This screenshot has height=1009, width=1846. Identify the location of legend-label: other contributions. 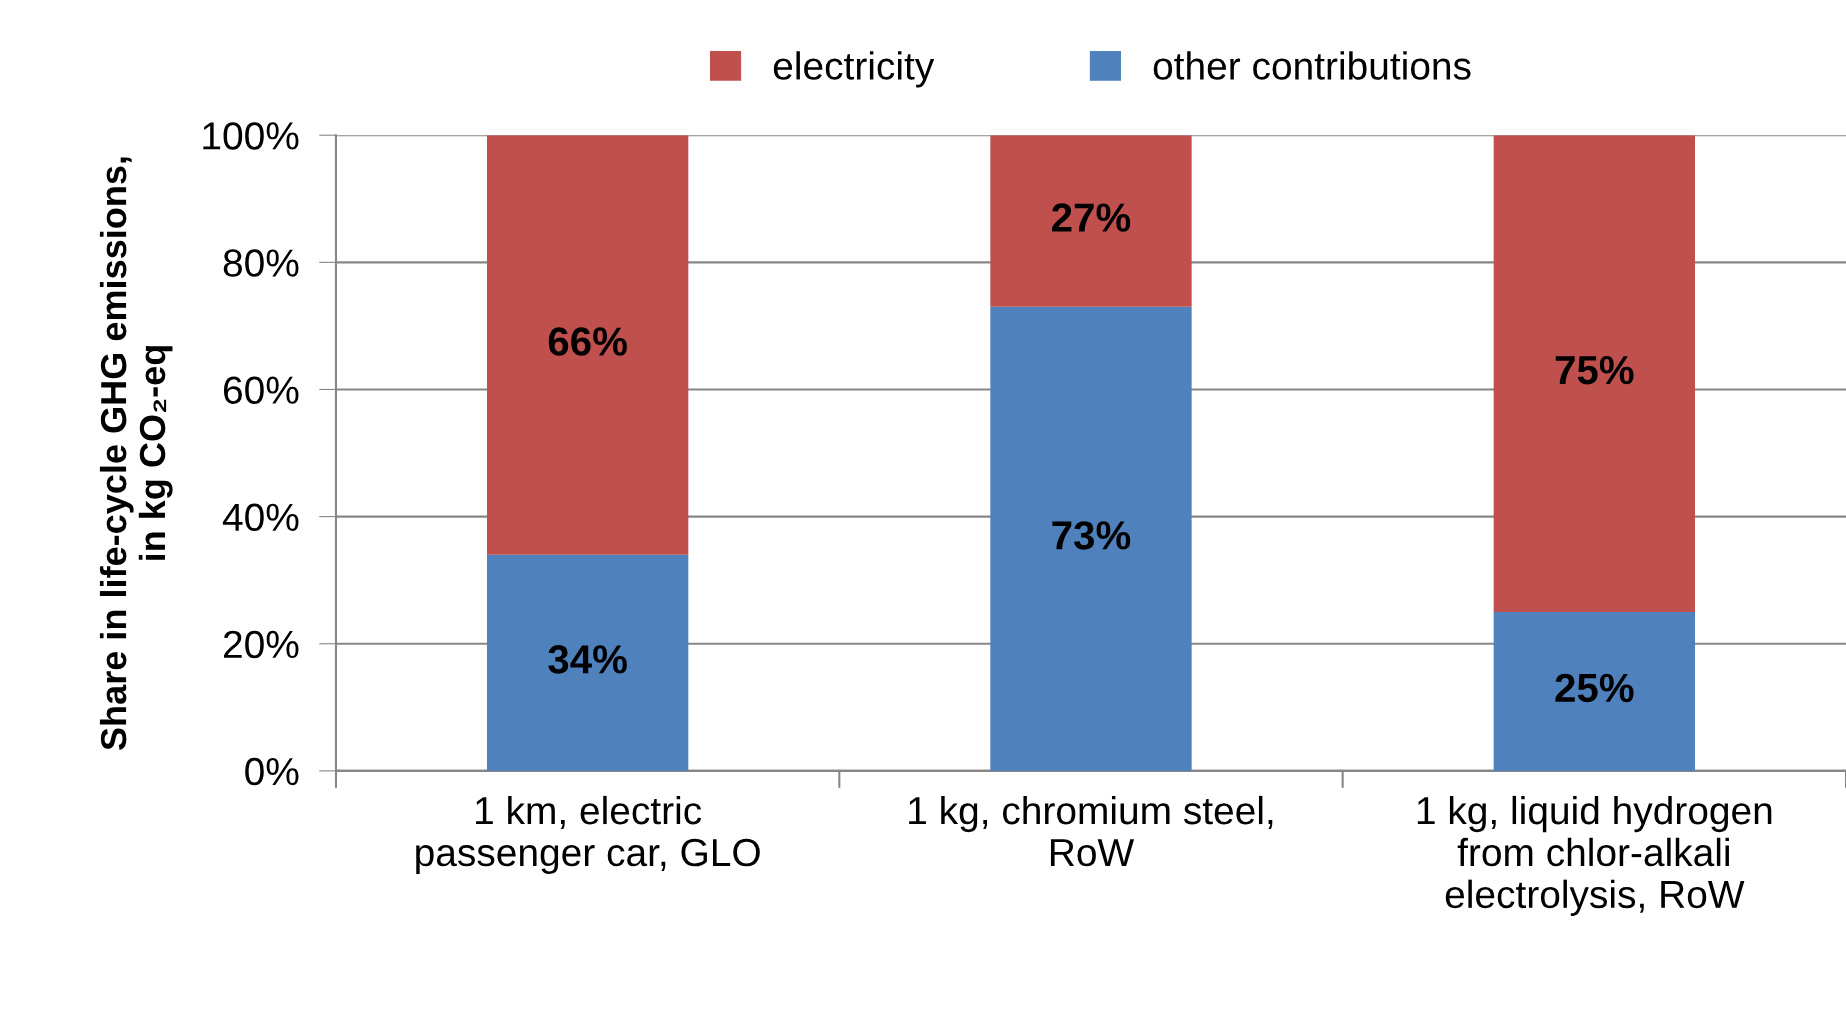
(1312, 65).